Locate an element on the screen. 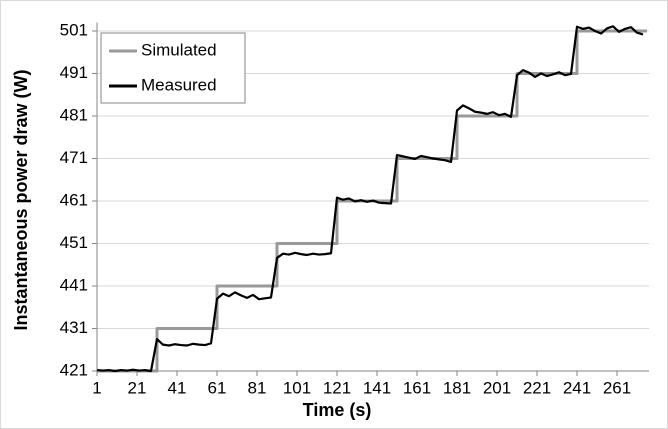 This screenshot has width=668, height=429. x-tick-label: 141 is located at coordinates (377, 387).